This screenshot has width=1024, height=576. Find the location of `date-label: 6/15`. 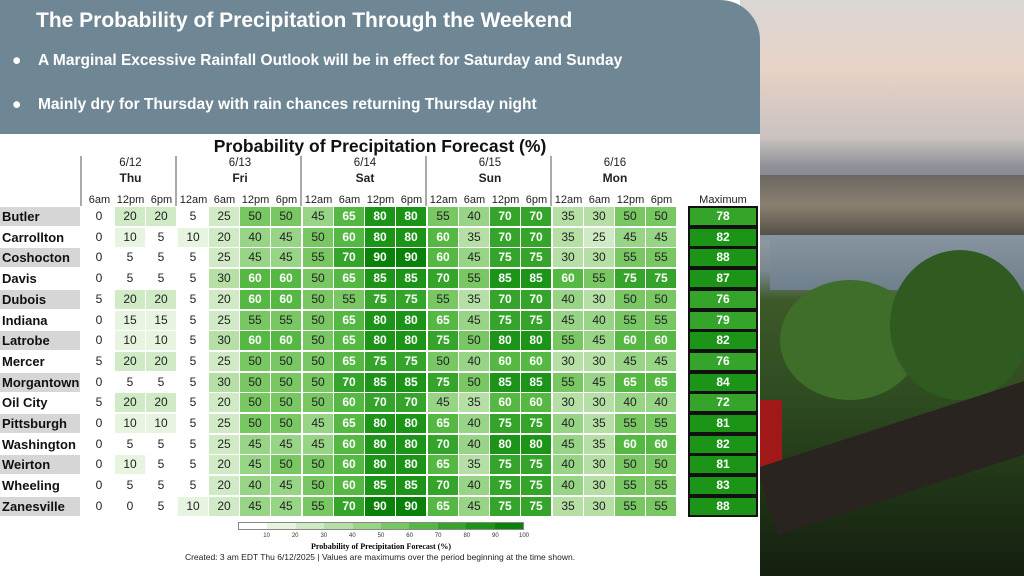

date-label: 6/15 is located at coordinates (490, 163).